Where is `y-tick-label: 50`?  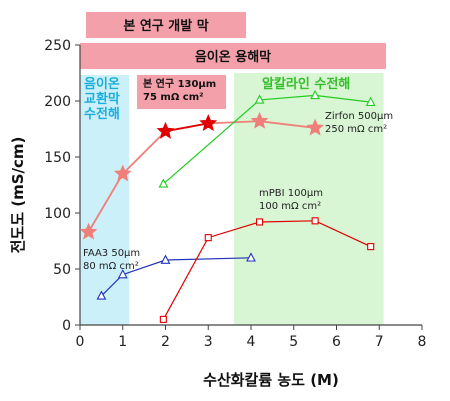
y-tick-label: 50 is located at coordinates (62, 270).